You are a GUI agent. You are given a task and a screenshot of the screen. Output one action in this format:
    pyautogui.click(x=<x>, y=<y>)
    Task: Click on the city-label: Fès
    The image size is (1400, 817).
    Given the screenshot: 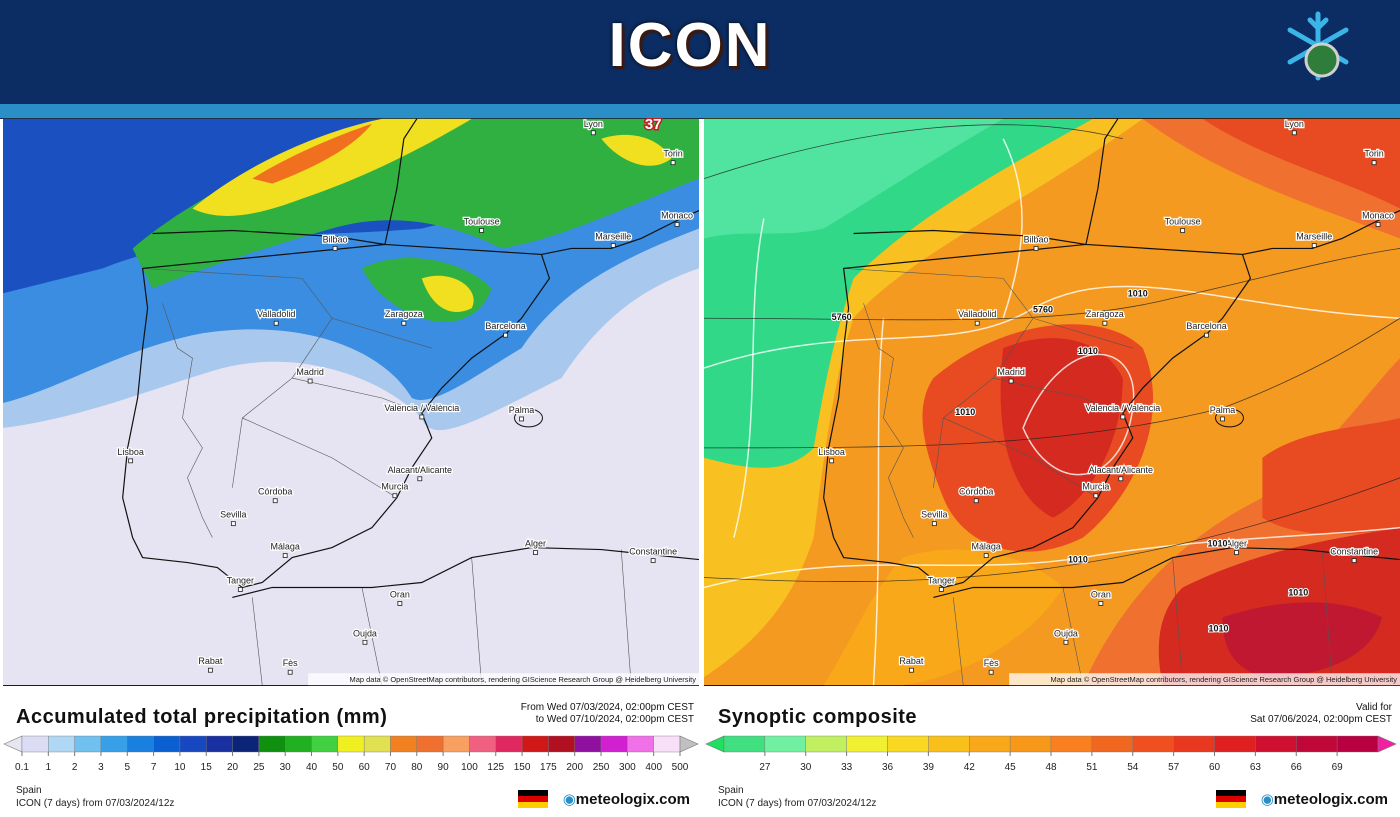 What is the action you would take?
    pyautogui.click(x=290, y=663)
    